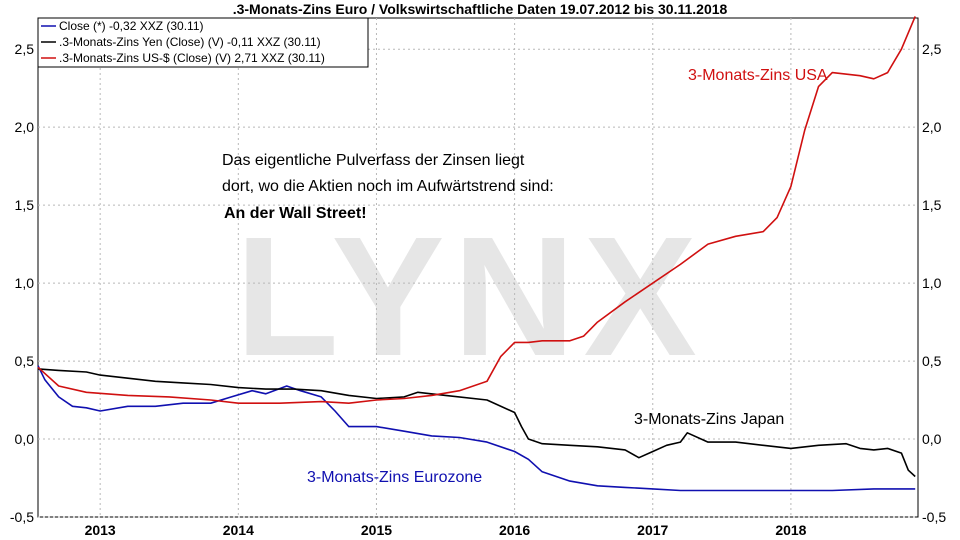  What do you see at coordinates (934, 517) in the screenshot?
I see `y-tick-label-right: -0,5` at bounding box center [934, 517].